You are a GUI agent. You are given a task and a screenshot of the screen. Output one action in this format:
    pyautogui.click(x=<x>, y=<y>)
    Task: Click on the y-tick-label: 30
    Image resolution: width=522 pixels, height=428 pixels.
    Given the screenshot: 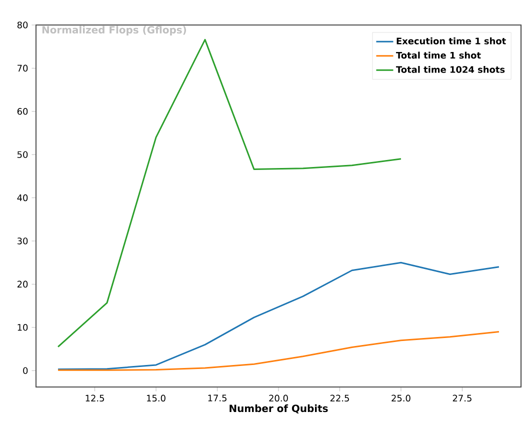 What is the action you would take?
    pyautogui.click(x=23, y=241)
    